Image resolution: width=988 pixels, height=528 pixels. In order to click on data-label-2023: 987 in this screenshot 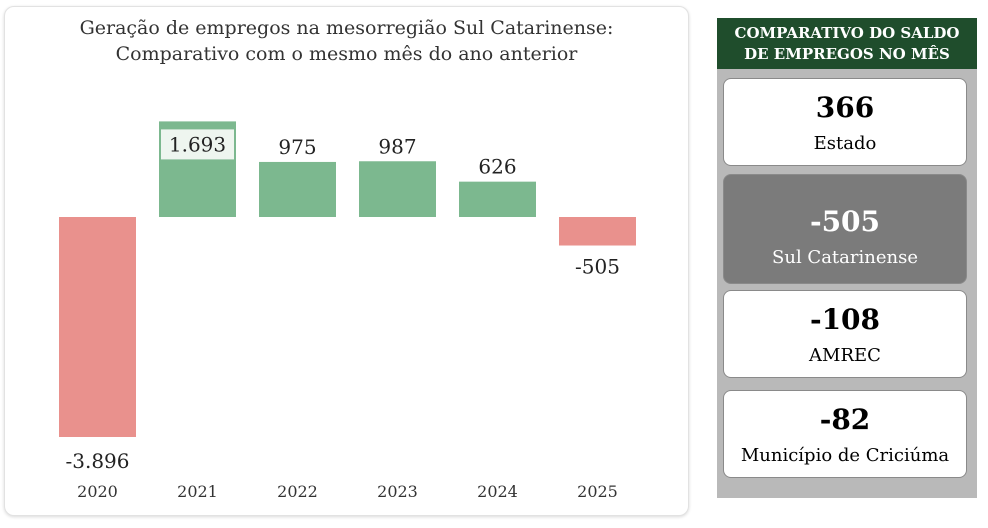, I will do `click(397, 146)`.